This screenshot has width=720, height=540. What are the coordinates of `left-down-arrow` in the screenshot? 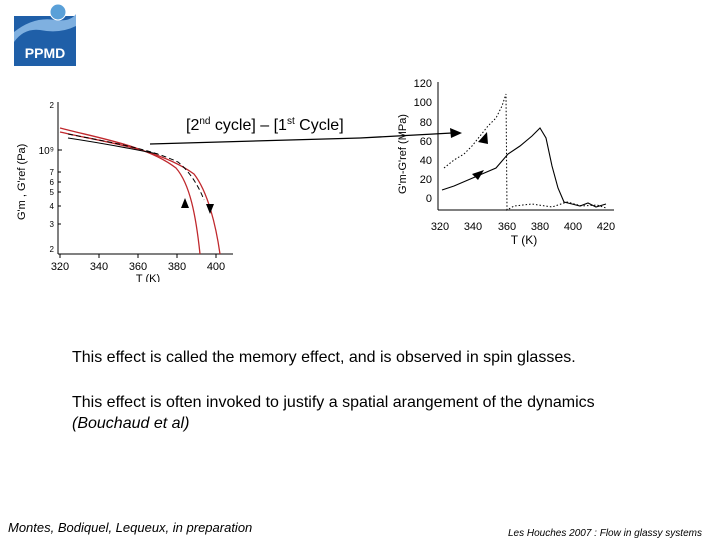 It's located at (210, 209).